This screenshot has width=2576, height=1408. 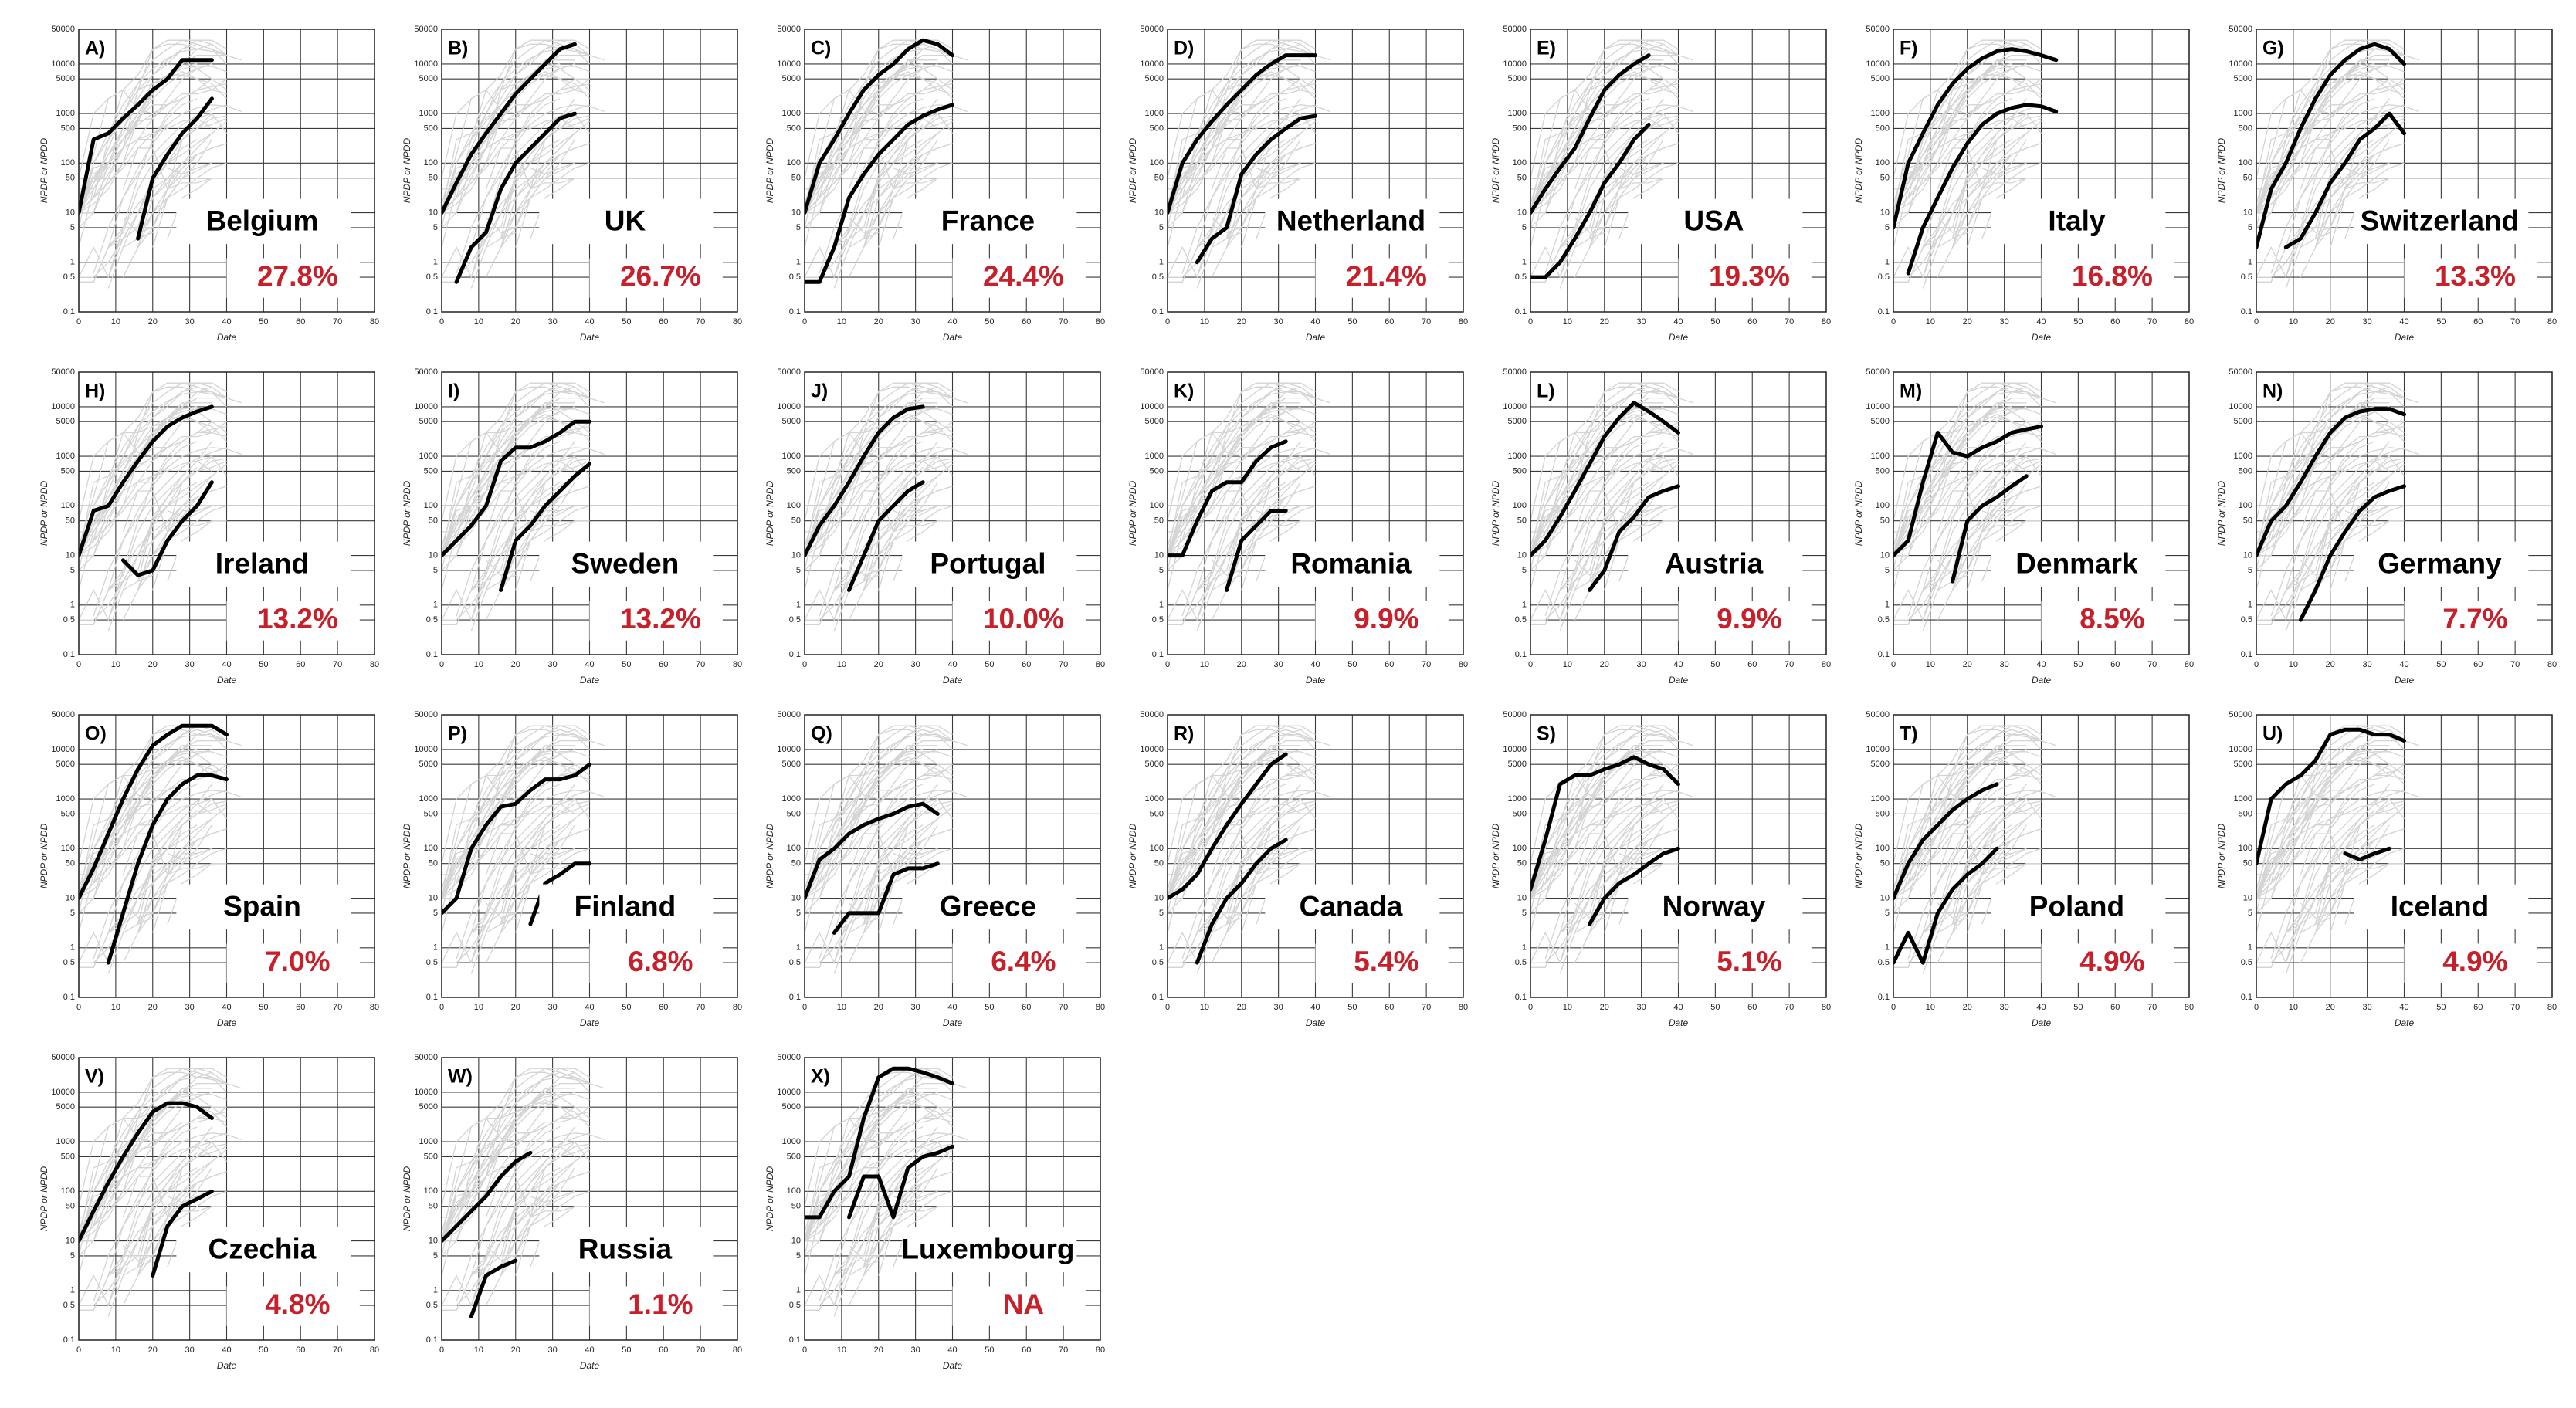 I want to click on y-tick-label: 5000, so click(x=791, y=421).